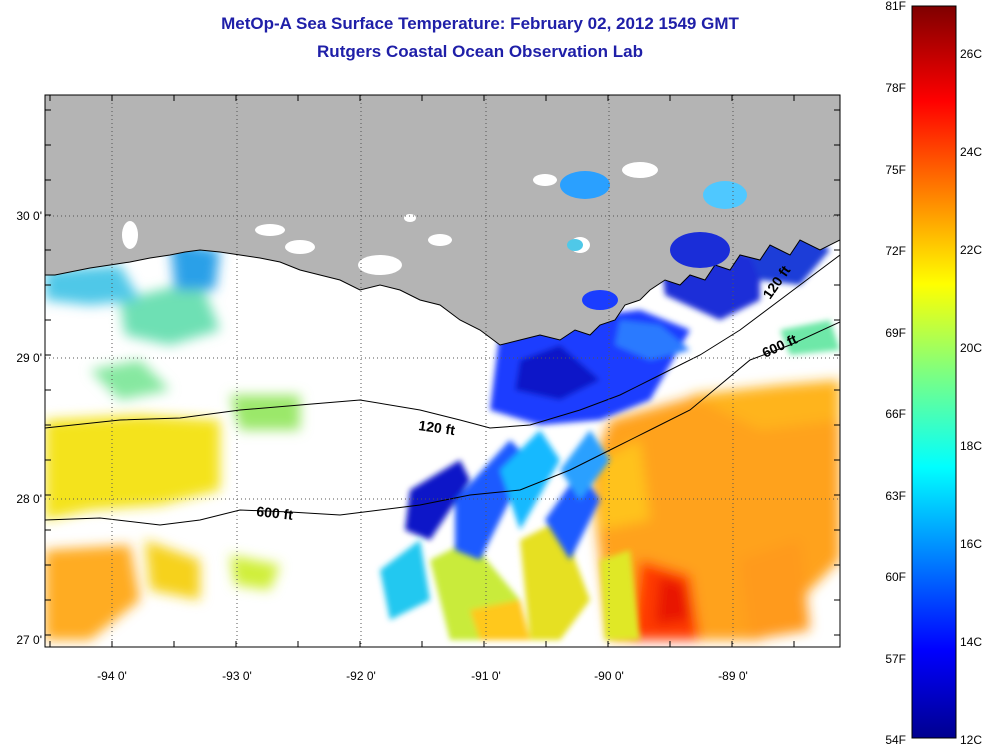 Image resolution: width=992 pixels, height=754 pixels. I want to click on colorbar-label-f: 69F, so click(895, 333).